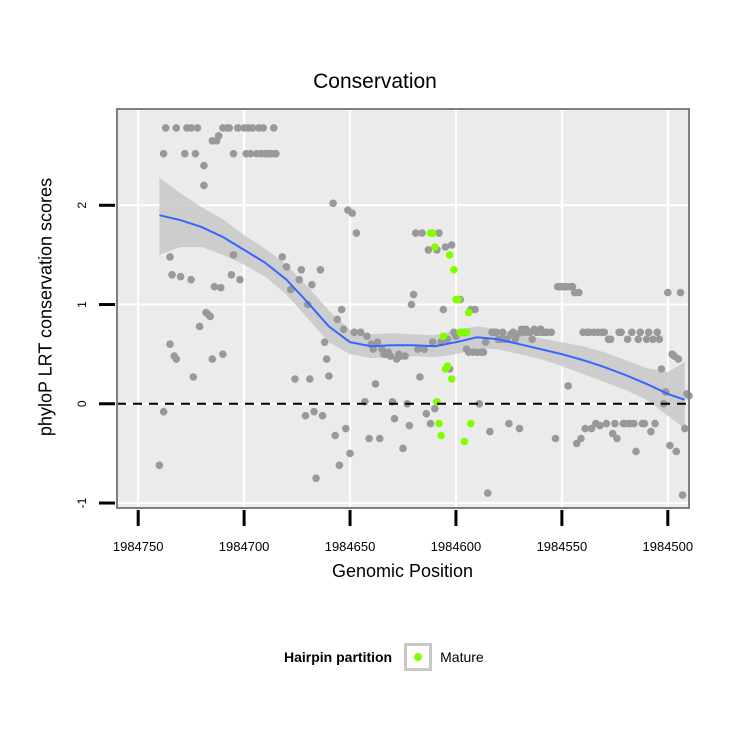  I want to click on y-tick-label: 2, so click(82, 205).